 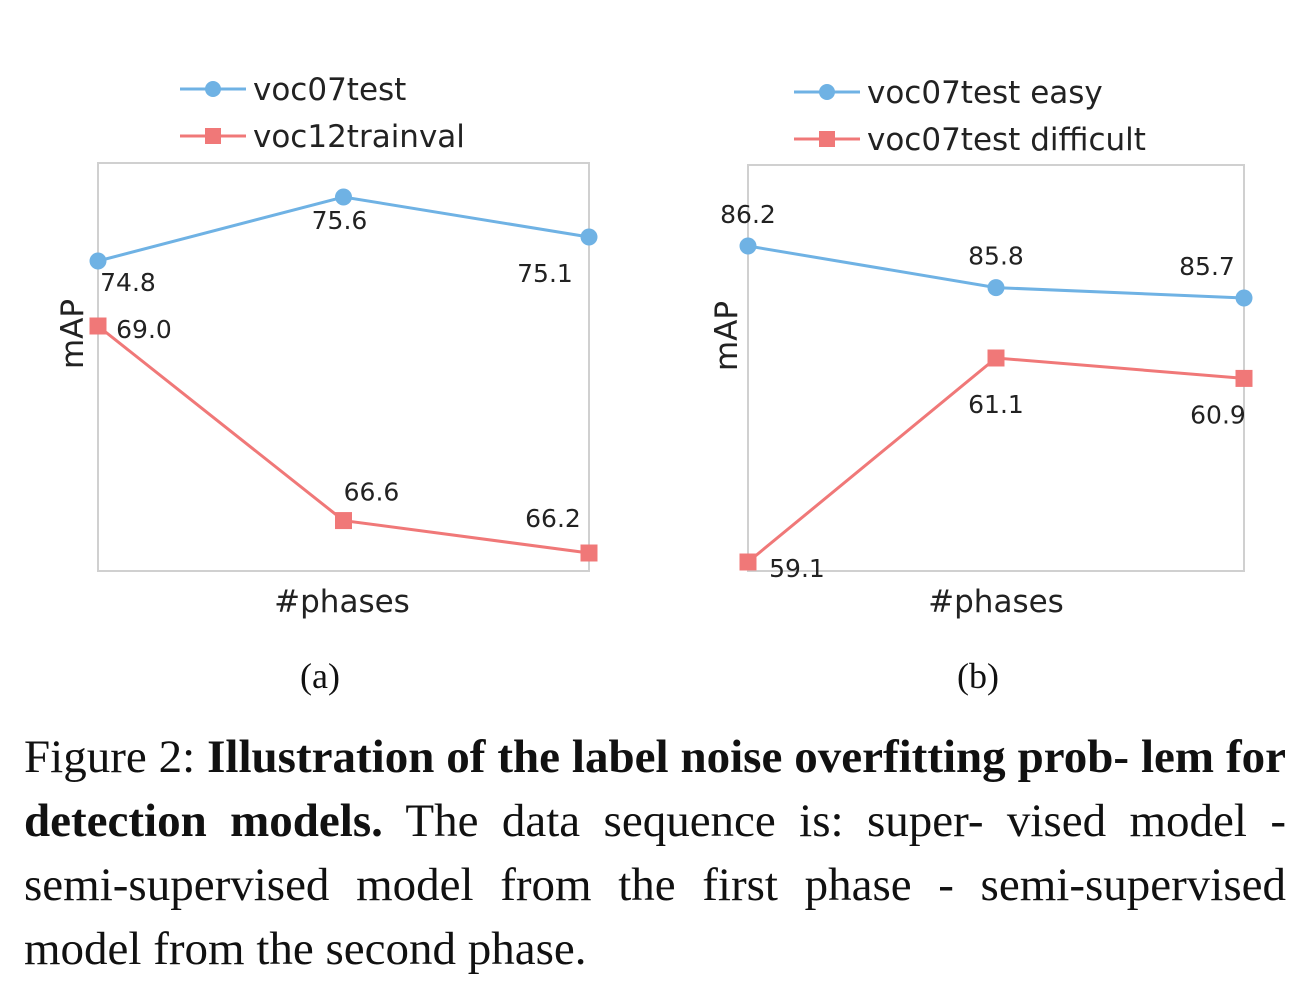 What do you see at coordinates (1006, 140) in the screenshot?
I see `legend-label-b-1: voc07test difficult` at bounding box center [1006, 140].